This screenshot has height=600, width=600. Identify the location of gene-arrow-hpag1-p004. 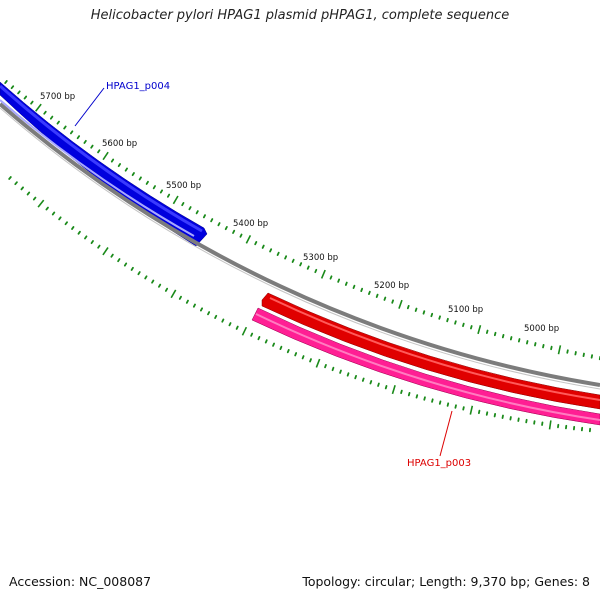
(104, 164).